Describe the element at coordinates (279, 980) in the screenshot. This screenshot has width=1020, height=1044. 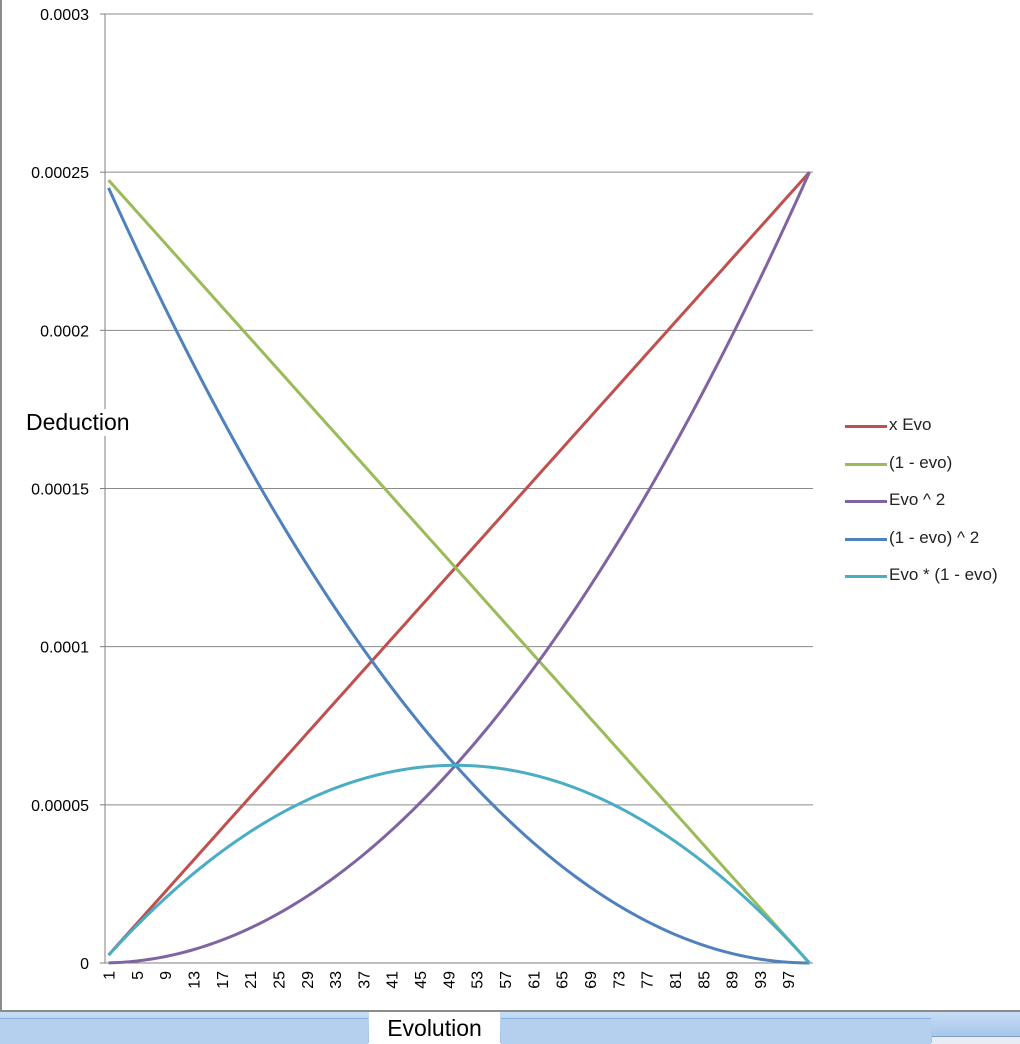
I see `x-tick-label: 25` at that location.